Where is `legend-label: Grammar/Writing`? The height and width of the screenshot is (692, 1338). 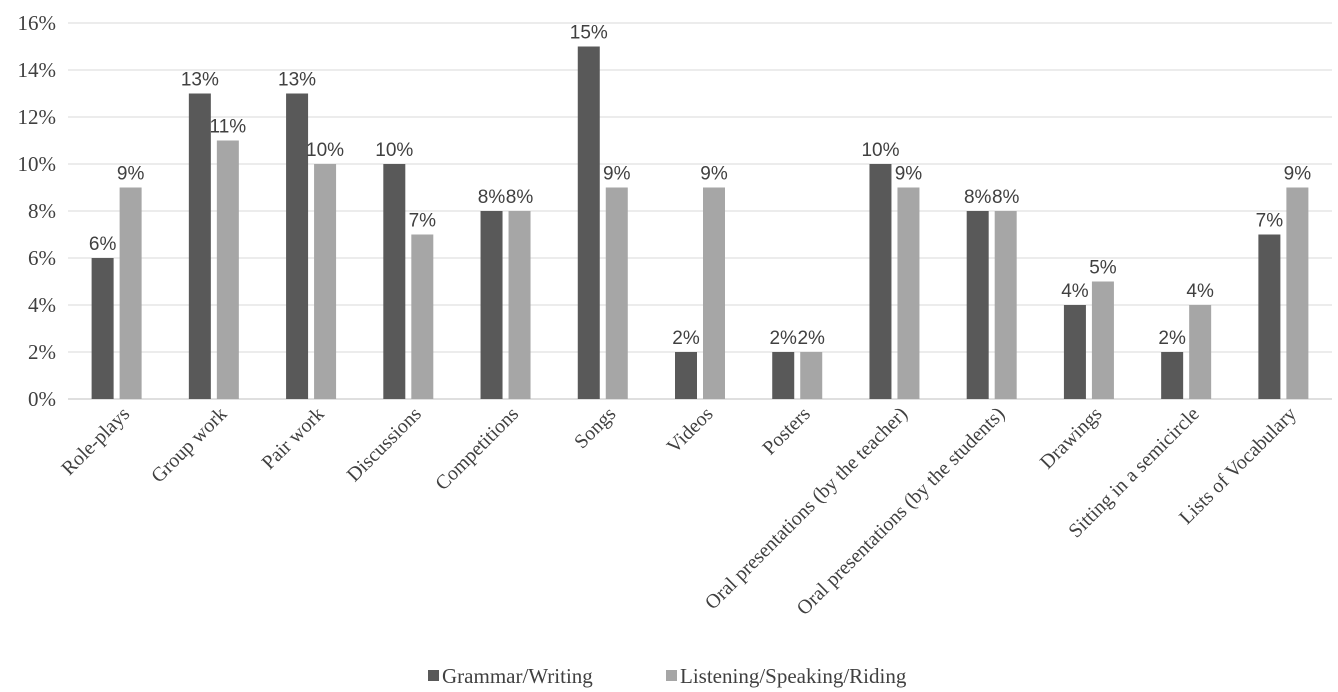 legend-label: Grammar/Writing is located at coordinates (517, 676).